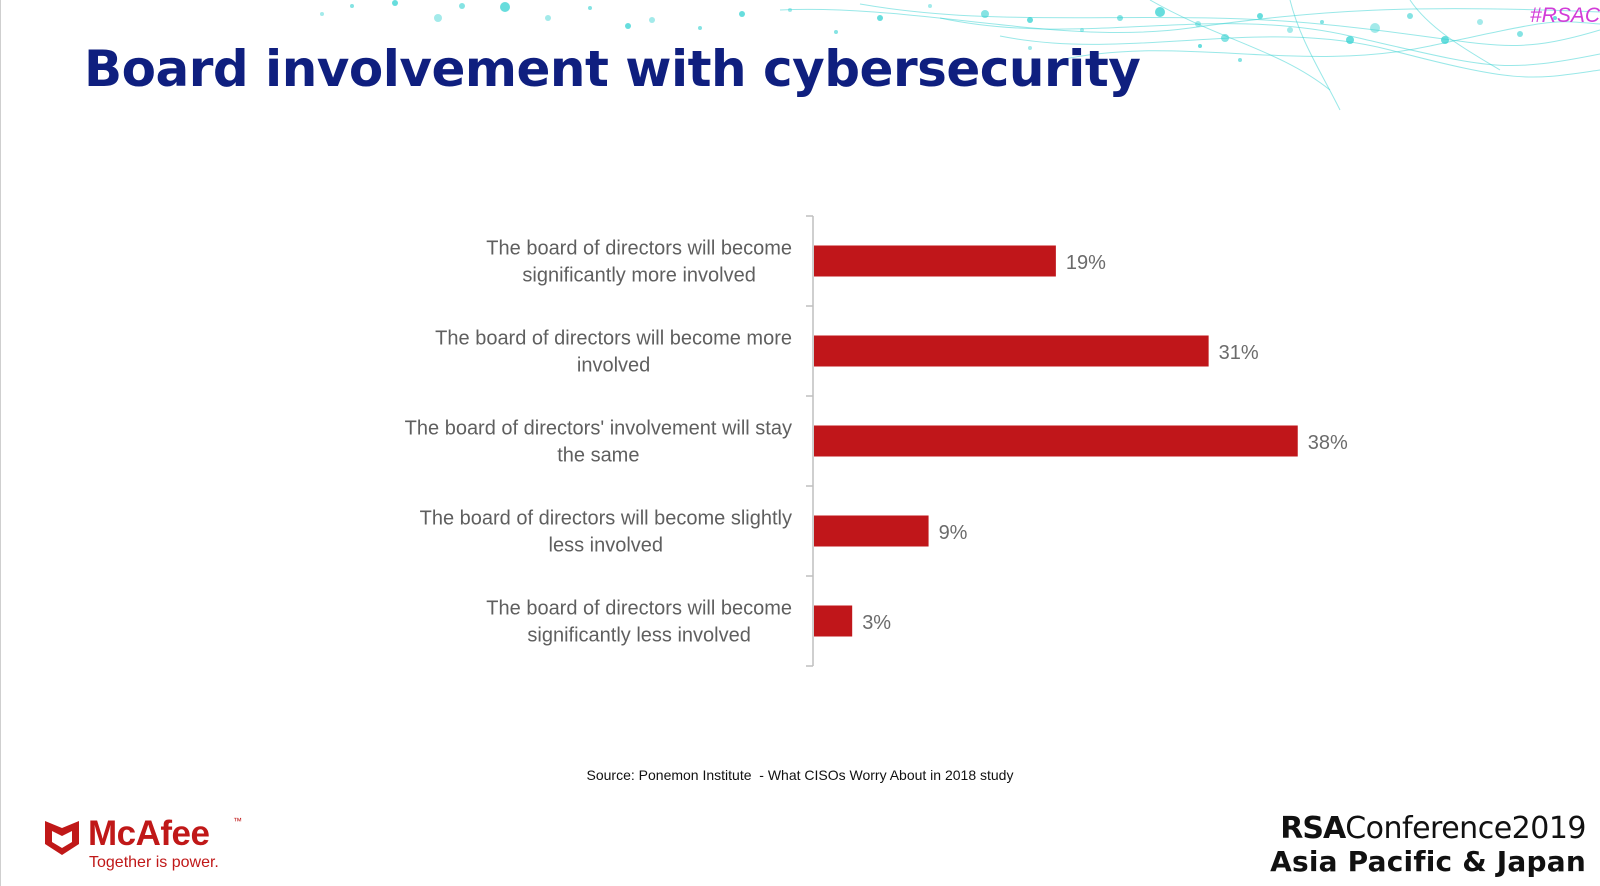 This screenshot has width=1600, height=886. Describe the element at coordinates (1313, 828) in the screenshot. I see `rsa-wordmark: RSA` at that location.